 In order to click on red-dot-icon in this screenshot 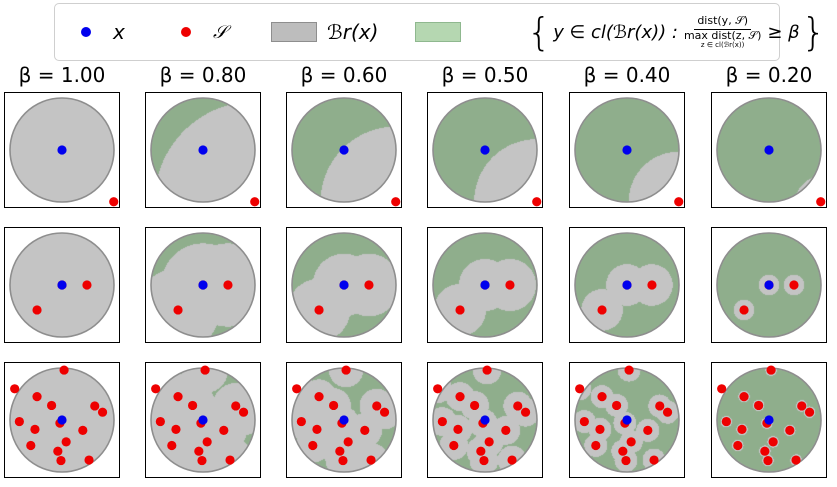, I will do `click(186, 32)`.